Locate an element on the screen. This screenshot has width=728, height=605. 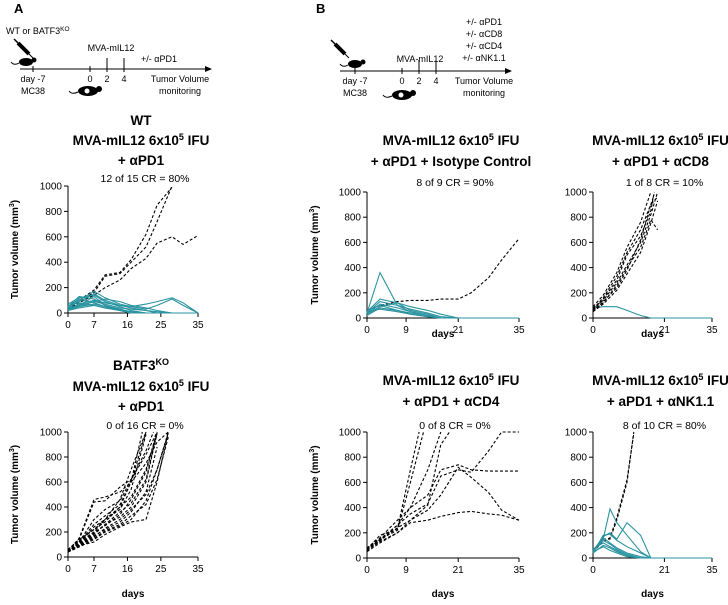
timeline-a-genotype-sup: KO is located at coordinates (64, 29).